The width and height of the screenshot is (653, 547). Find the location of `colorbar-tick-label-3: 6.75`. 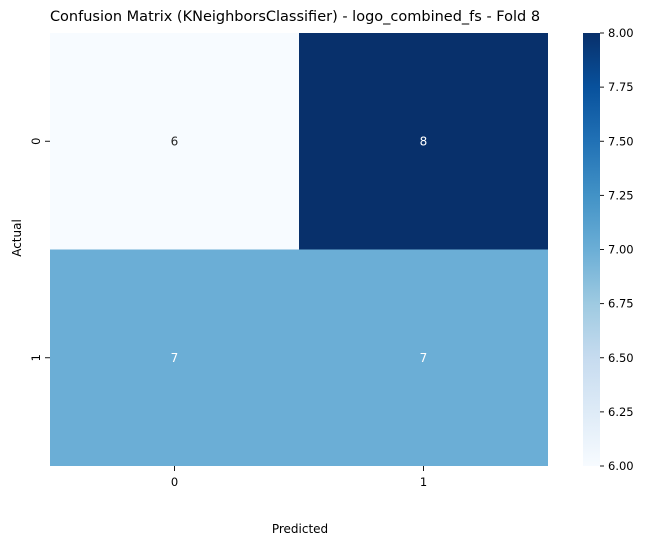

colorbar-tick-label-3: 6.75 is located at coordinates (621, 304).